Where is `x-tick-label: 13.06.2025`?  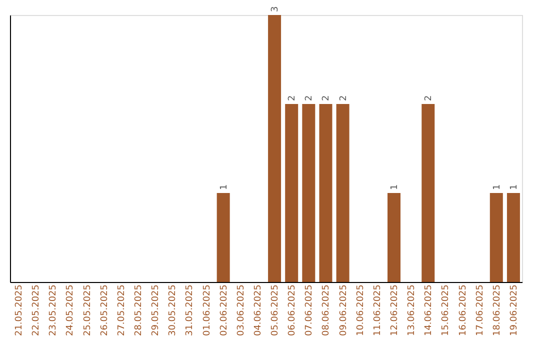
x-tick-label: 13.06.2025 is located at coordinates (412, 310).